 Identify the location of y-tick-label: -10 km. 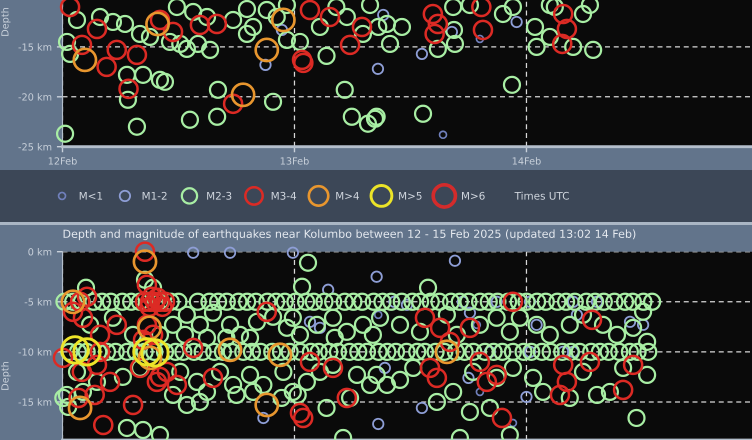
(35, 352).